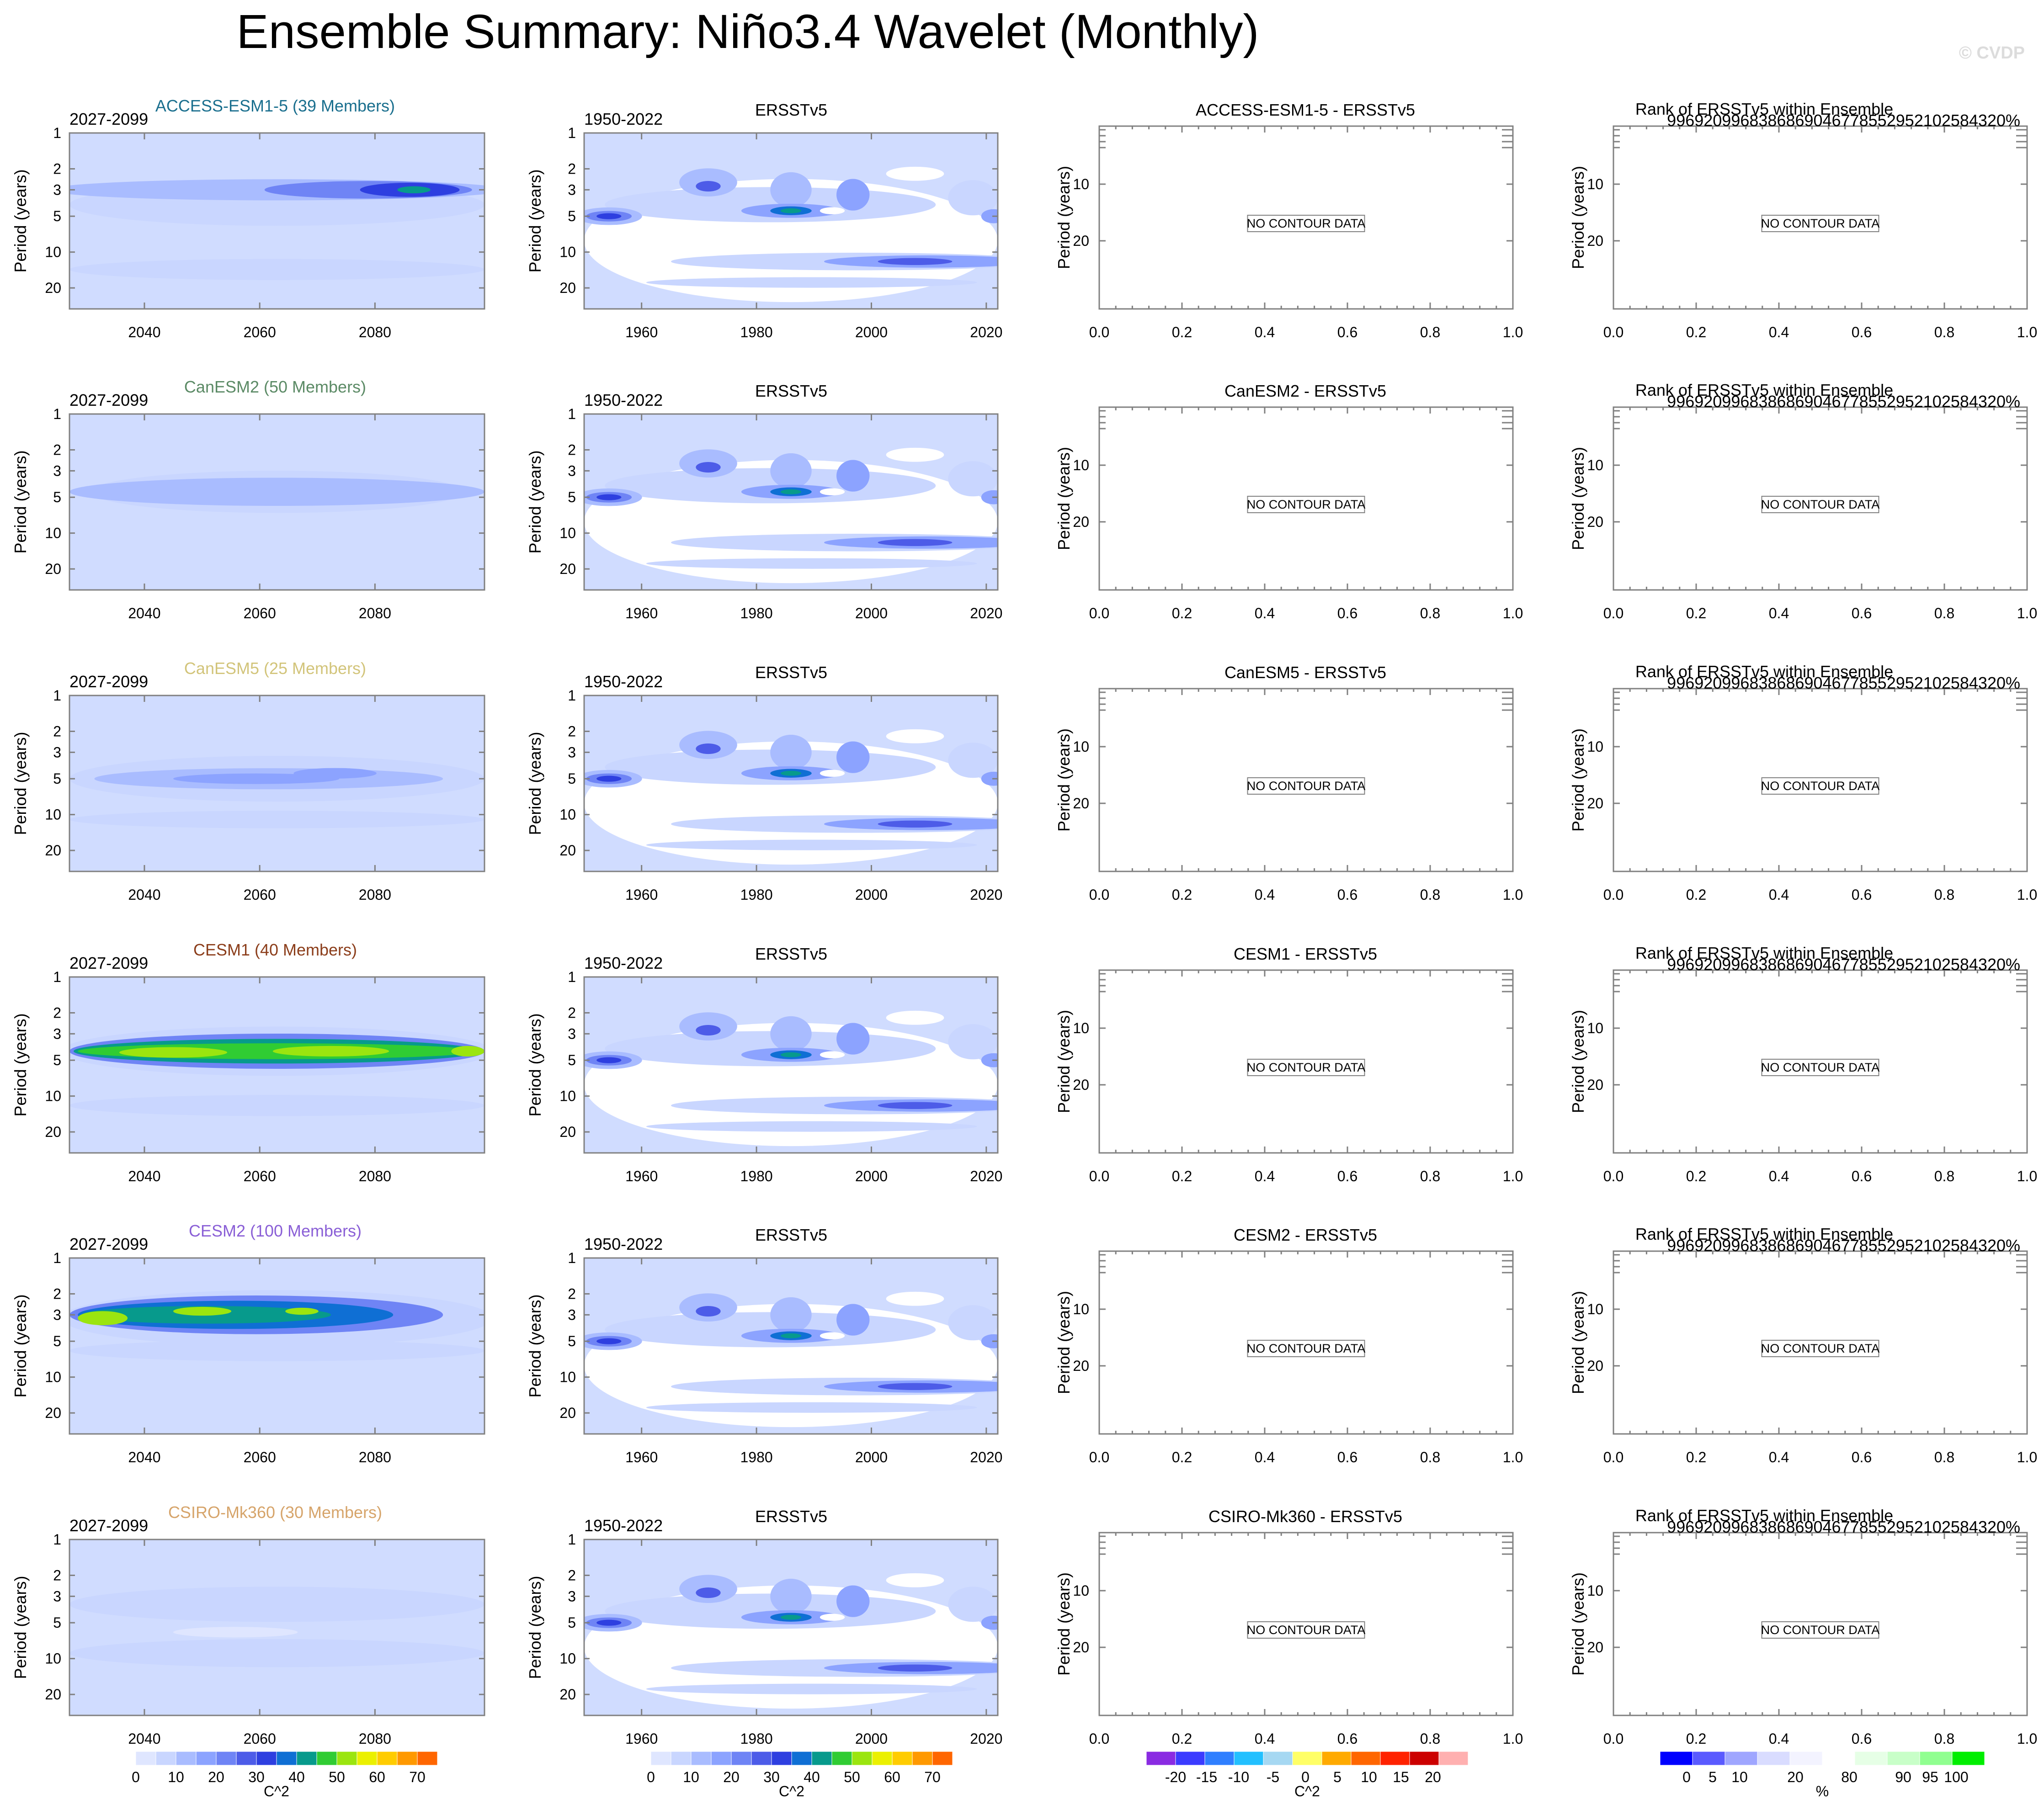  I want to click on difference-title: CSIRO-Mk360 - ERSSTv5, so click(1305, 1516).